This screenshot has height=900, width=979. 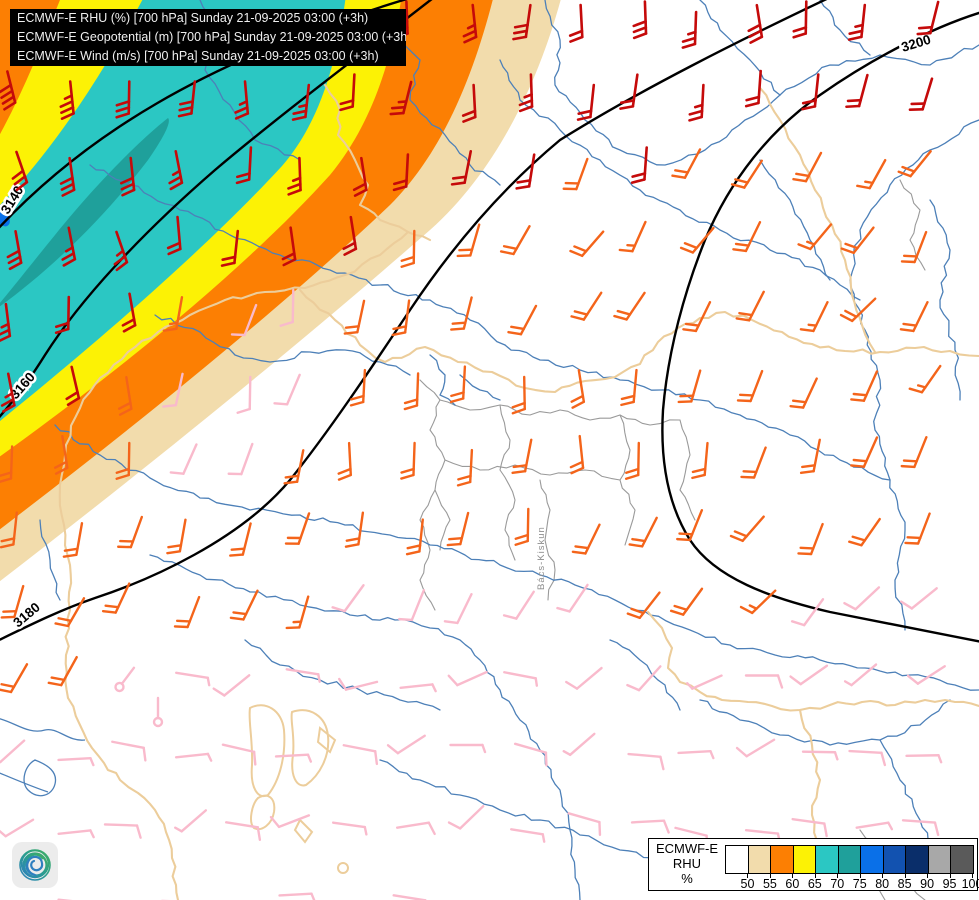 I want to click on legend-tick-label: 65, so click(x=814, y=884).